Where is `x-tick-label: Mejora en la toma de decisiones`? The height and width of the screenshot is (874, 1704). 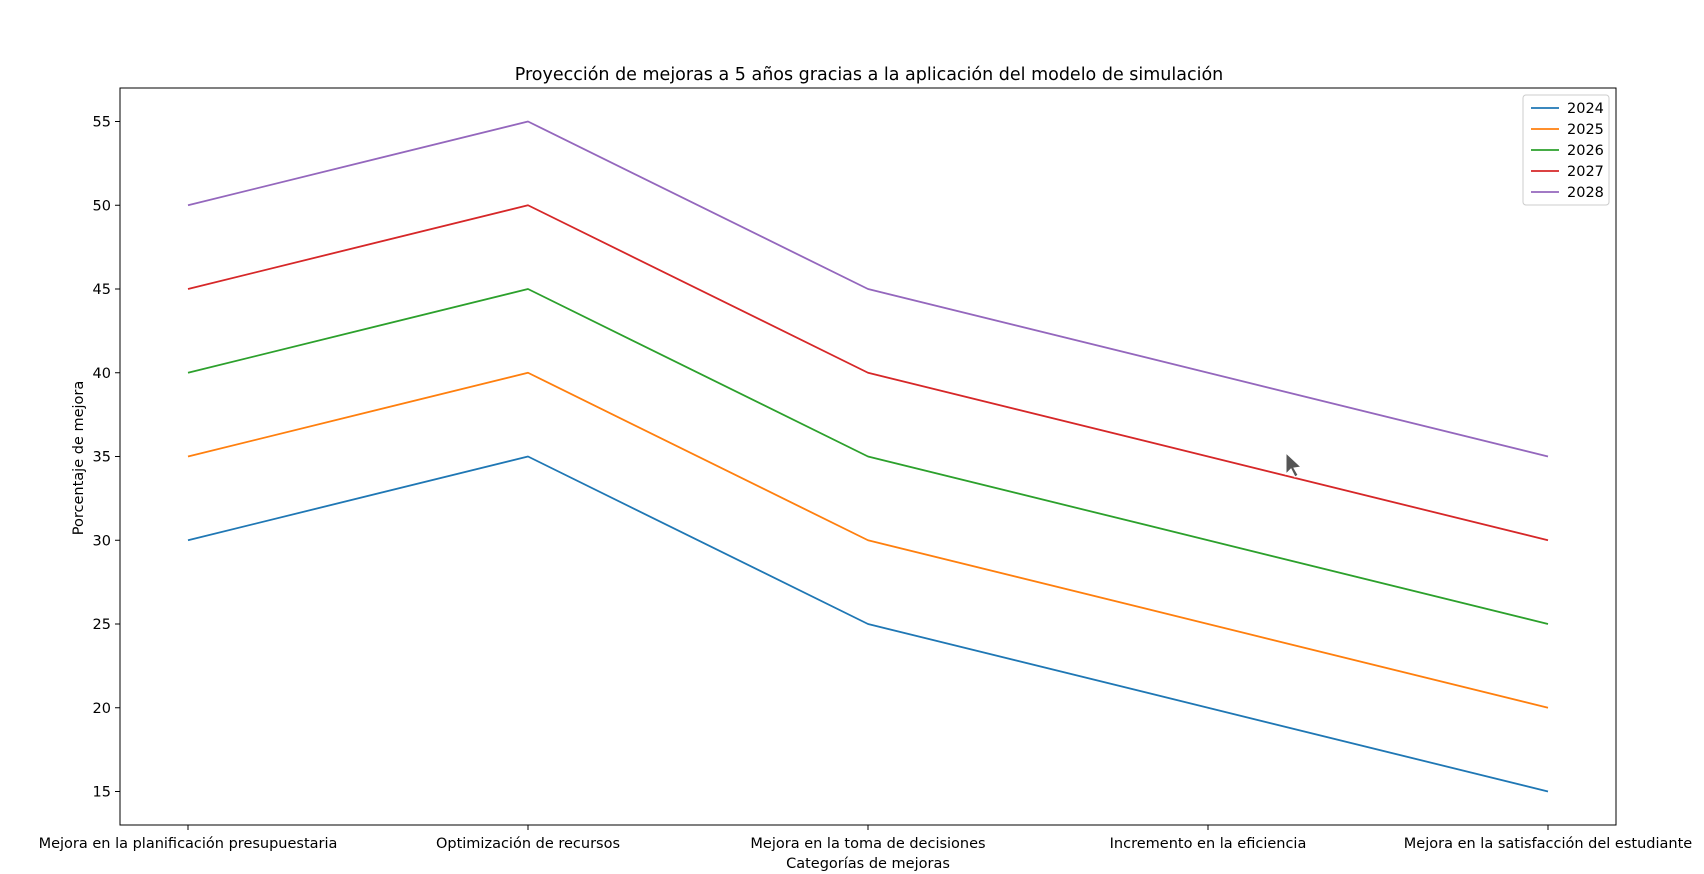
x-tick-label: Mejora en la toma de decisiones is located at coordinates (867, 844).